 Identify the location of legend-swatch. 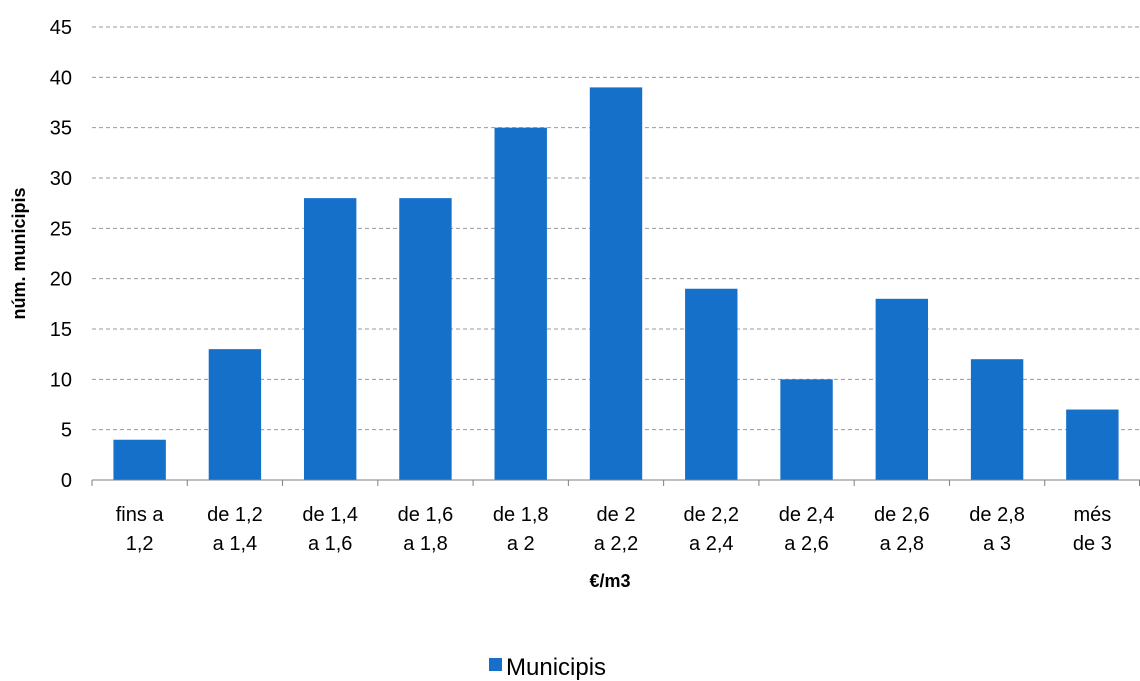
(495, 664).